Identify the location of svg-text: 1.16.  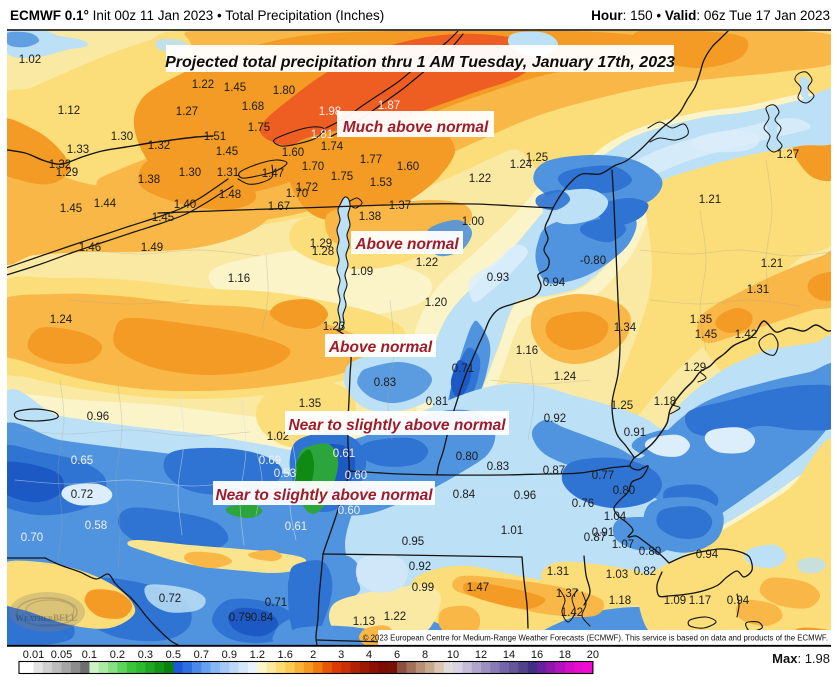
(239, 279).